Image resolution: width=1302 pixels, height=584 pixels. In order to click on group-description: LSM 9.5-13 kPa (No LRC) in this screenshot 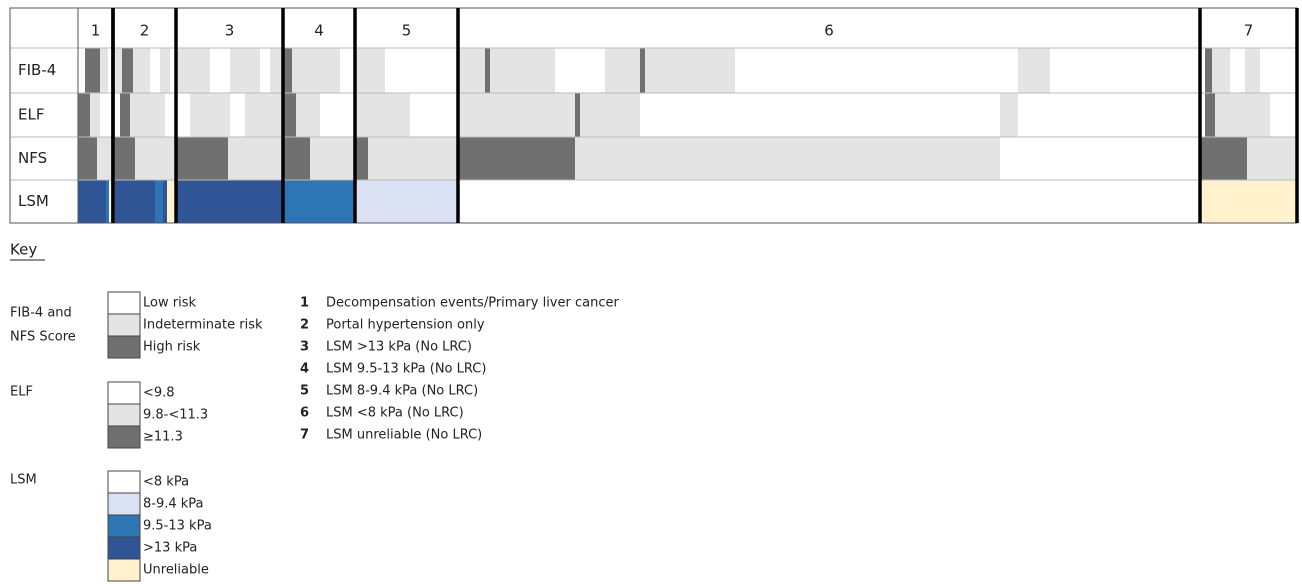, I will do `click(406, 369)`.